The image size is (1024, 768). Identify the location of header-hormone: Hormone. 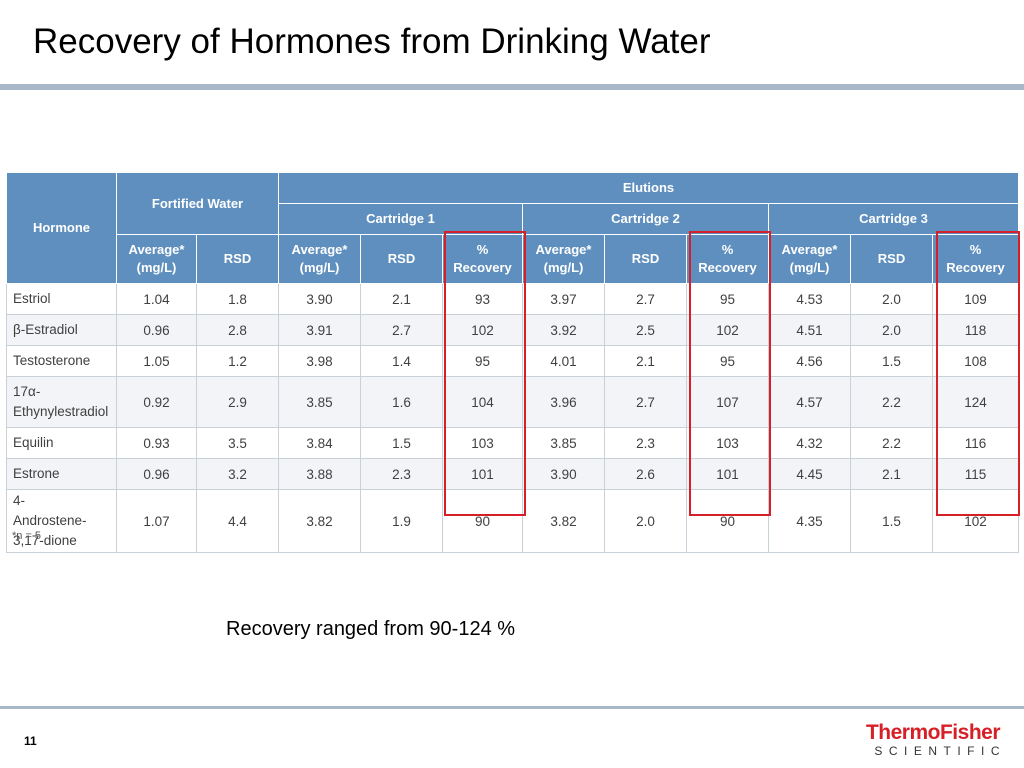
(61, 228).